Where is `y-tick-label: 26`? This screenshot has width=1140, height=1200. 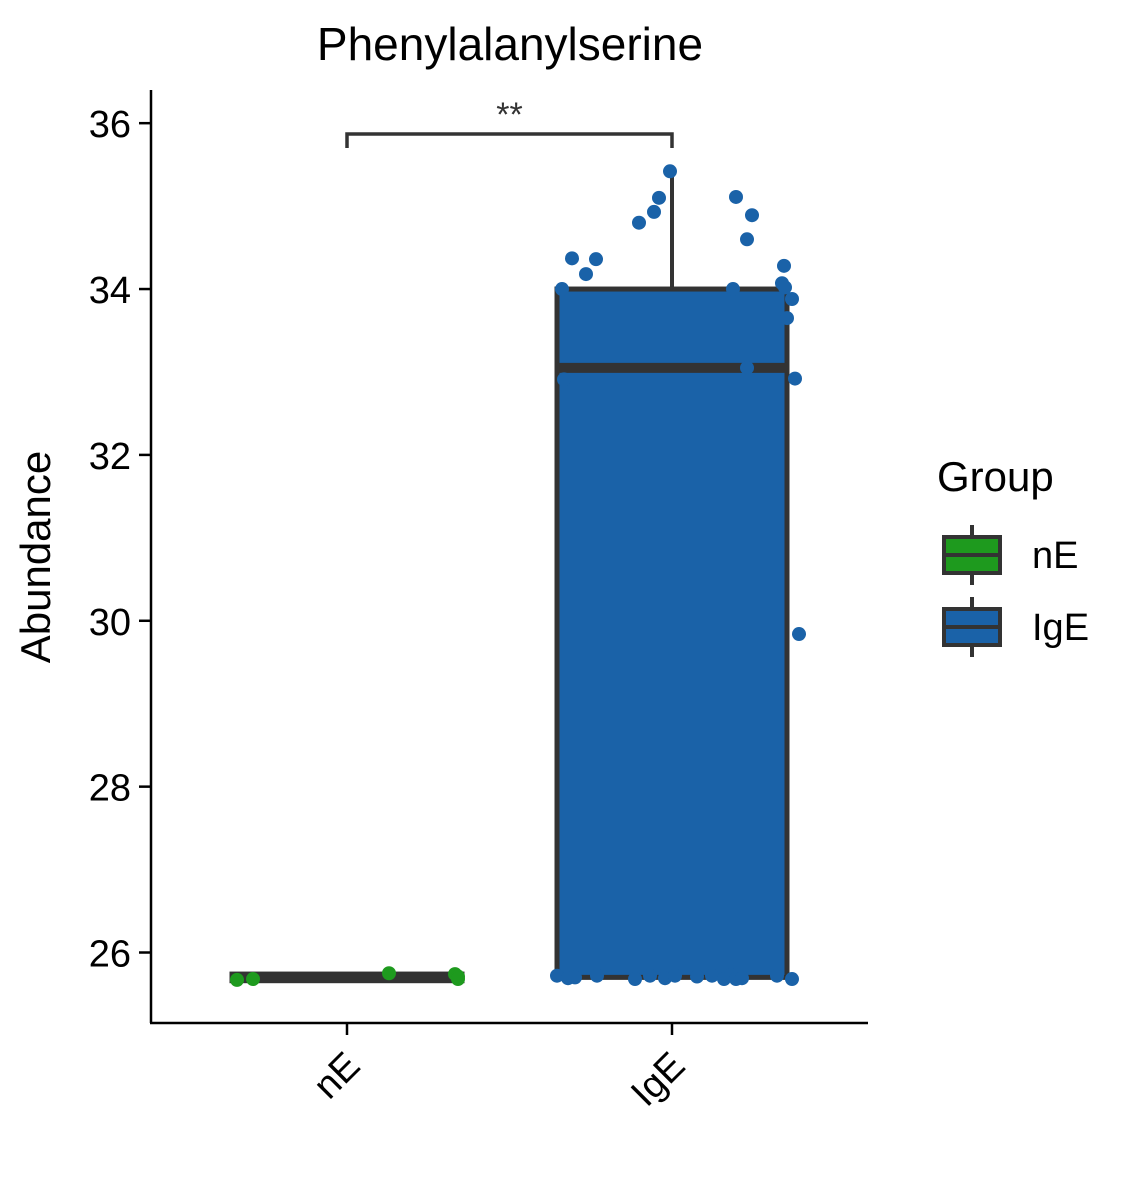
y-tick-label: 26 is located at coordinates (110, 955).